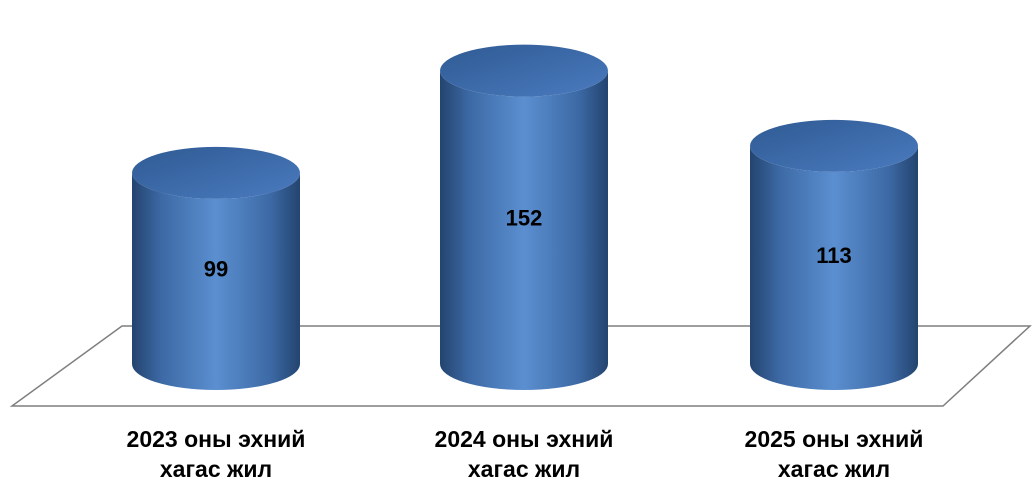  Describe the element at coordinates (834, 255) in the screenshot. I see `data-label-2: 113` at that location.